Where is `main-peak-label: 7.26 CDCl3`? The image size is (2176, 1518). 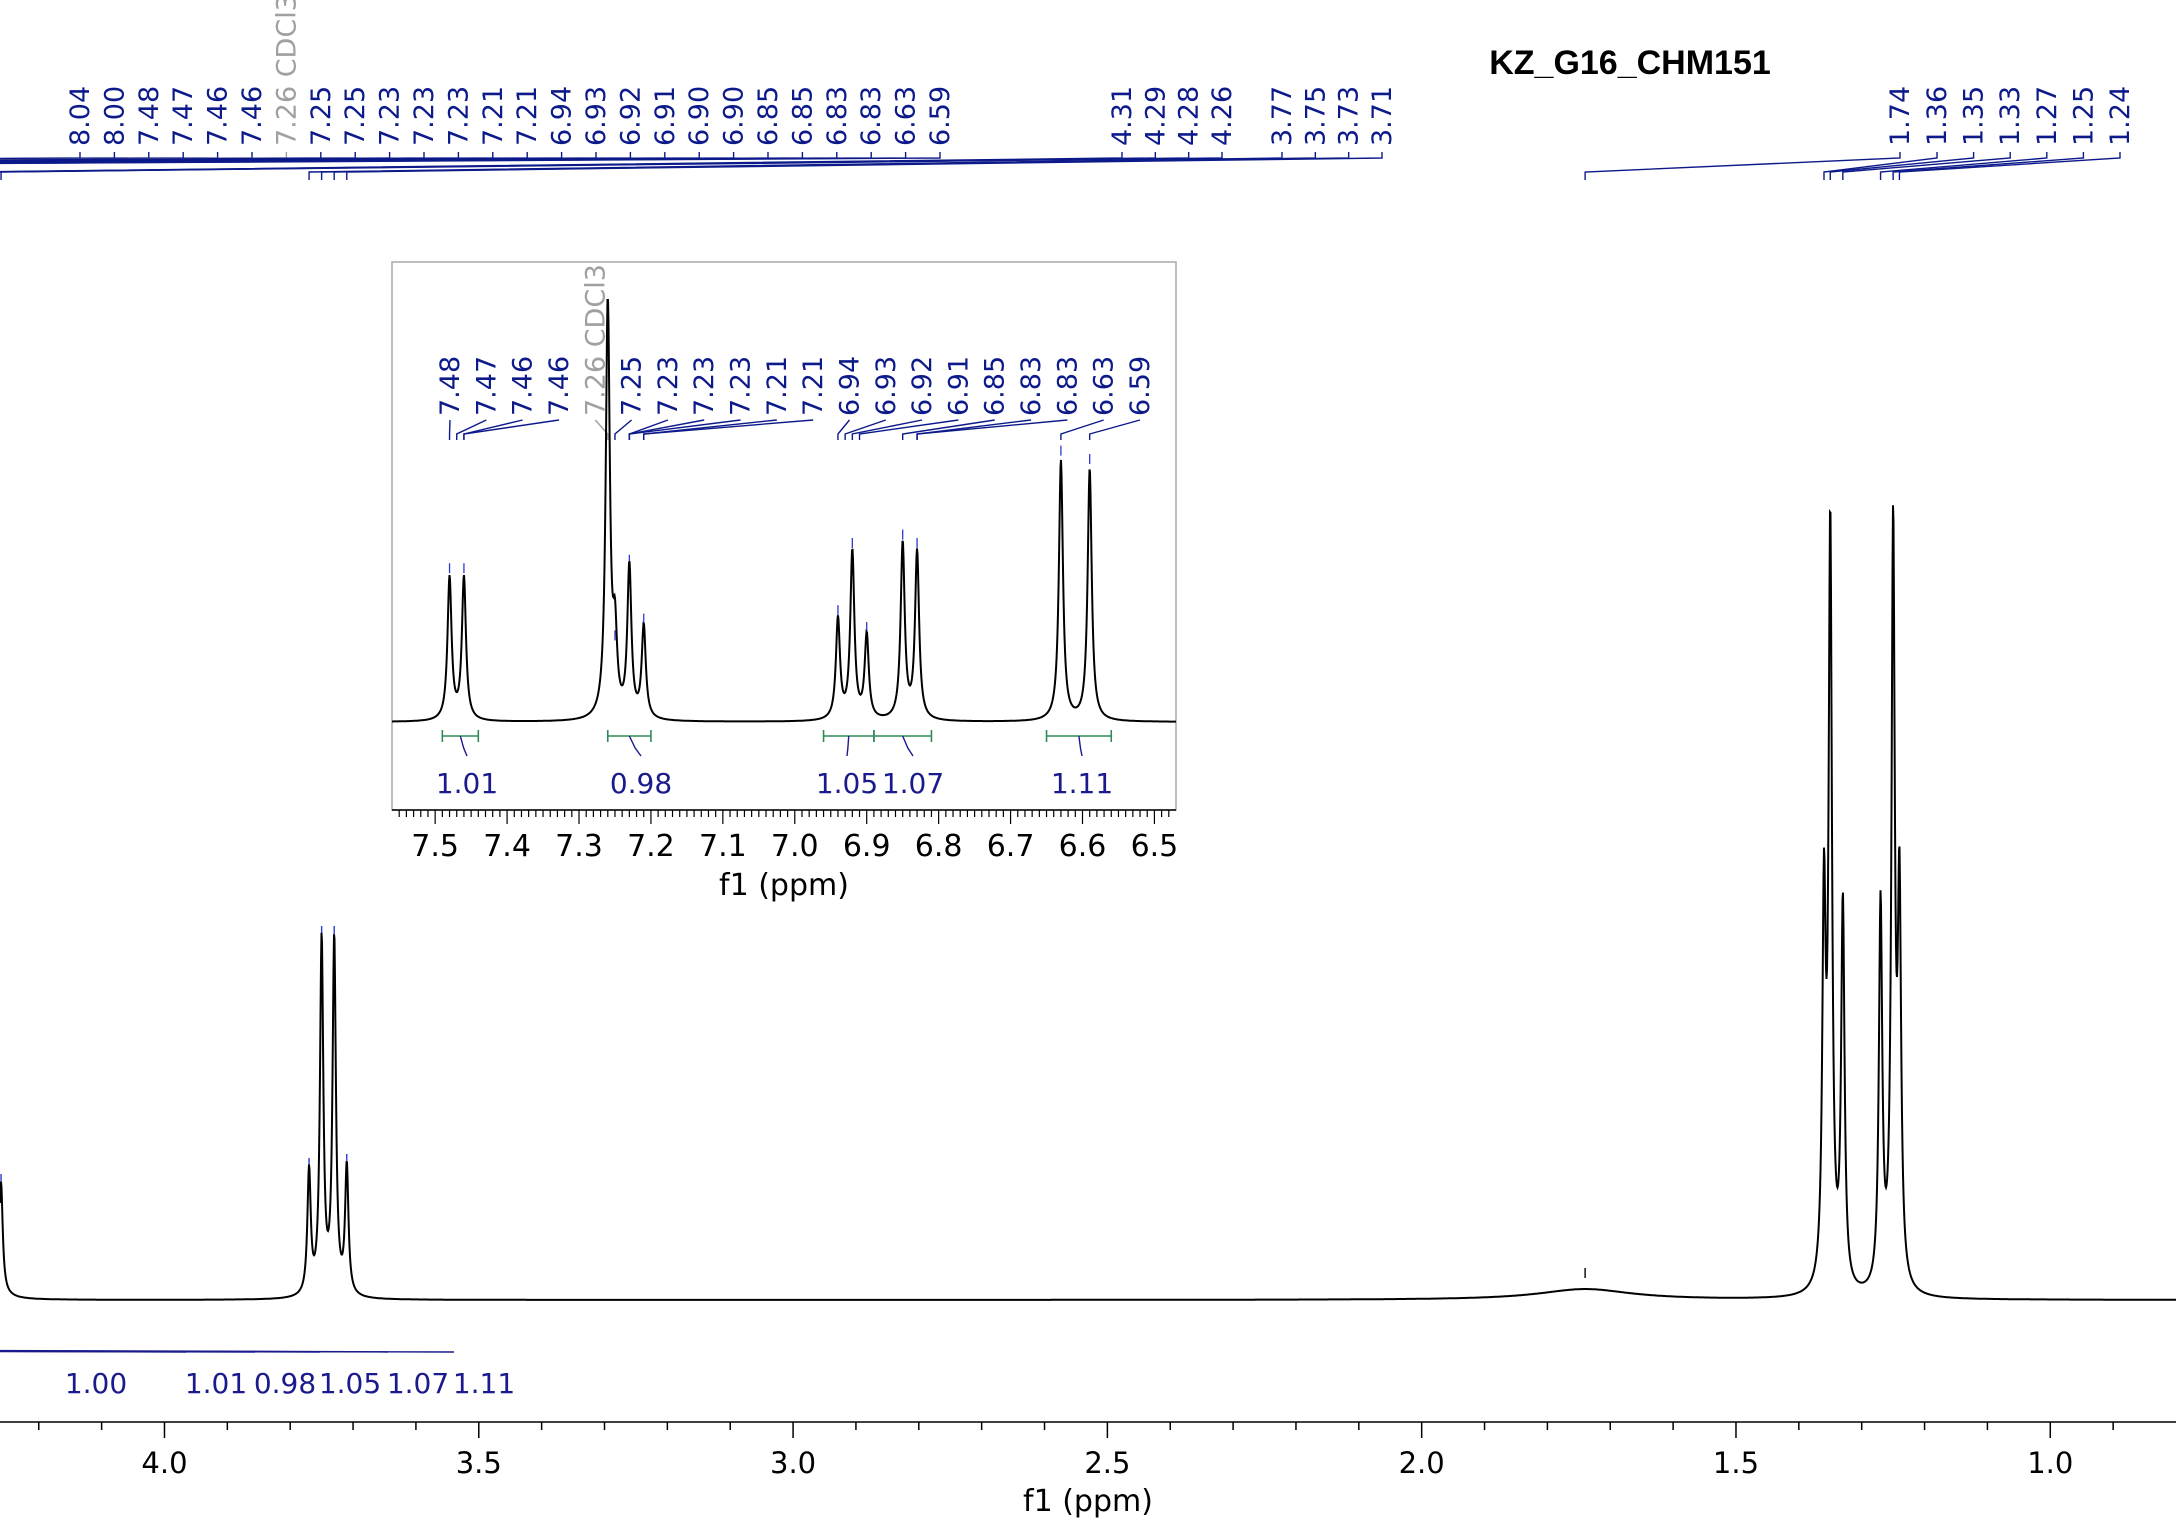 main-peak-label: 7.26 CDCl3 is located at coordinates (286, 73).